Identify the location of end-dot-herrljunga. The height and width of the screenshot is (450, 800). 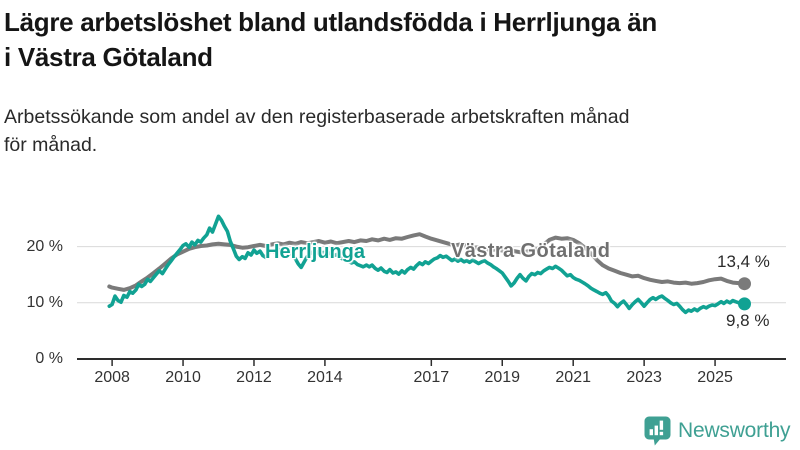
(744, 304).